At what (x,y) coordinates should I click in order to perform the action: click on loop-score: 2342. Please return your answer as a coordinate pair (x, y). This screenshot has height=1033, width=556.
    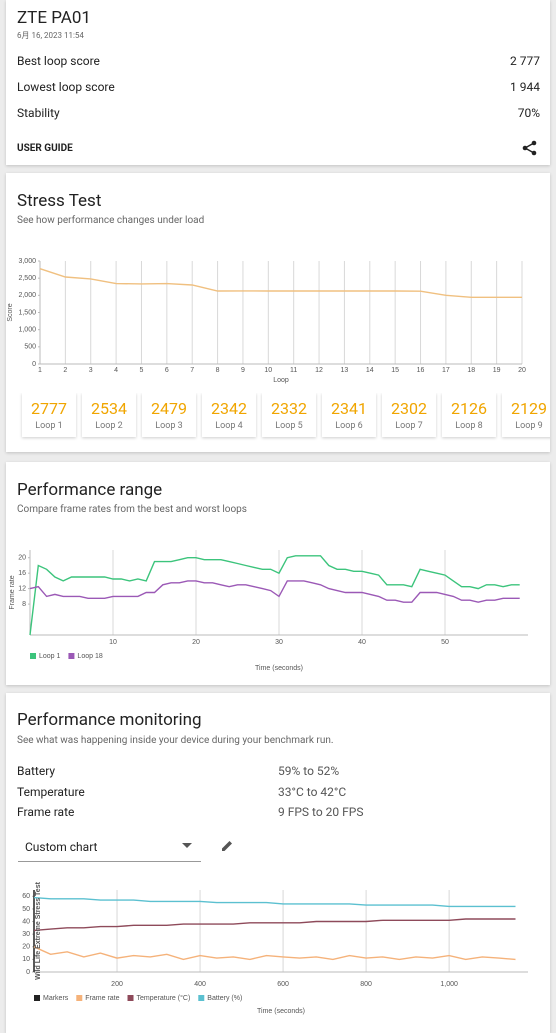
    Looking at the image, I should click on (229, 408).